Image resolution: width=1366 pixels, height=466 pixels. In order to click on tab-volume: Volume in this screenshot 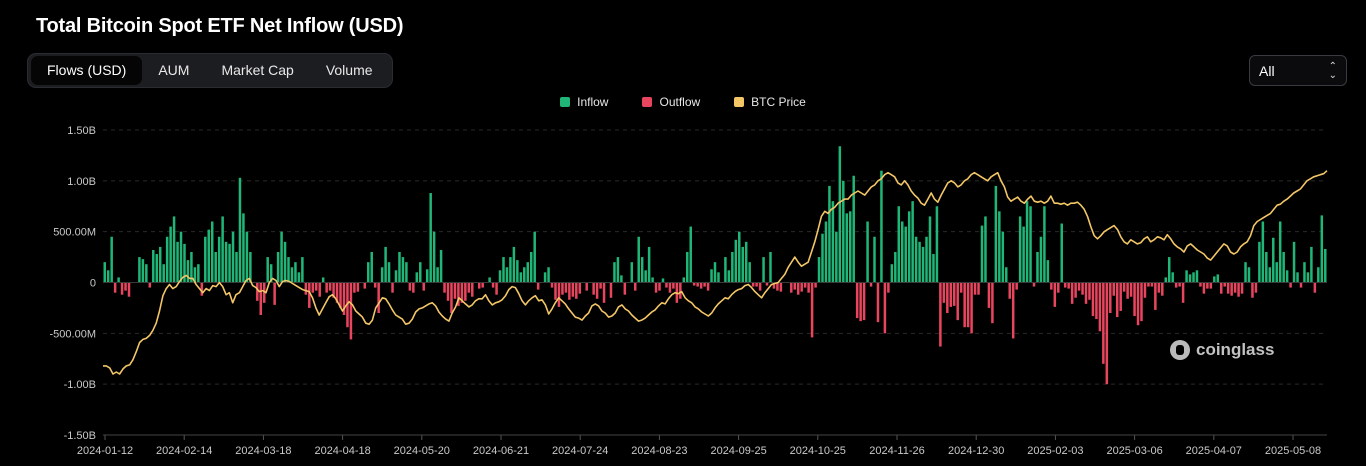, I will do `click(349, 70)`.